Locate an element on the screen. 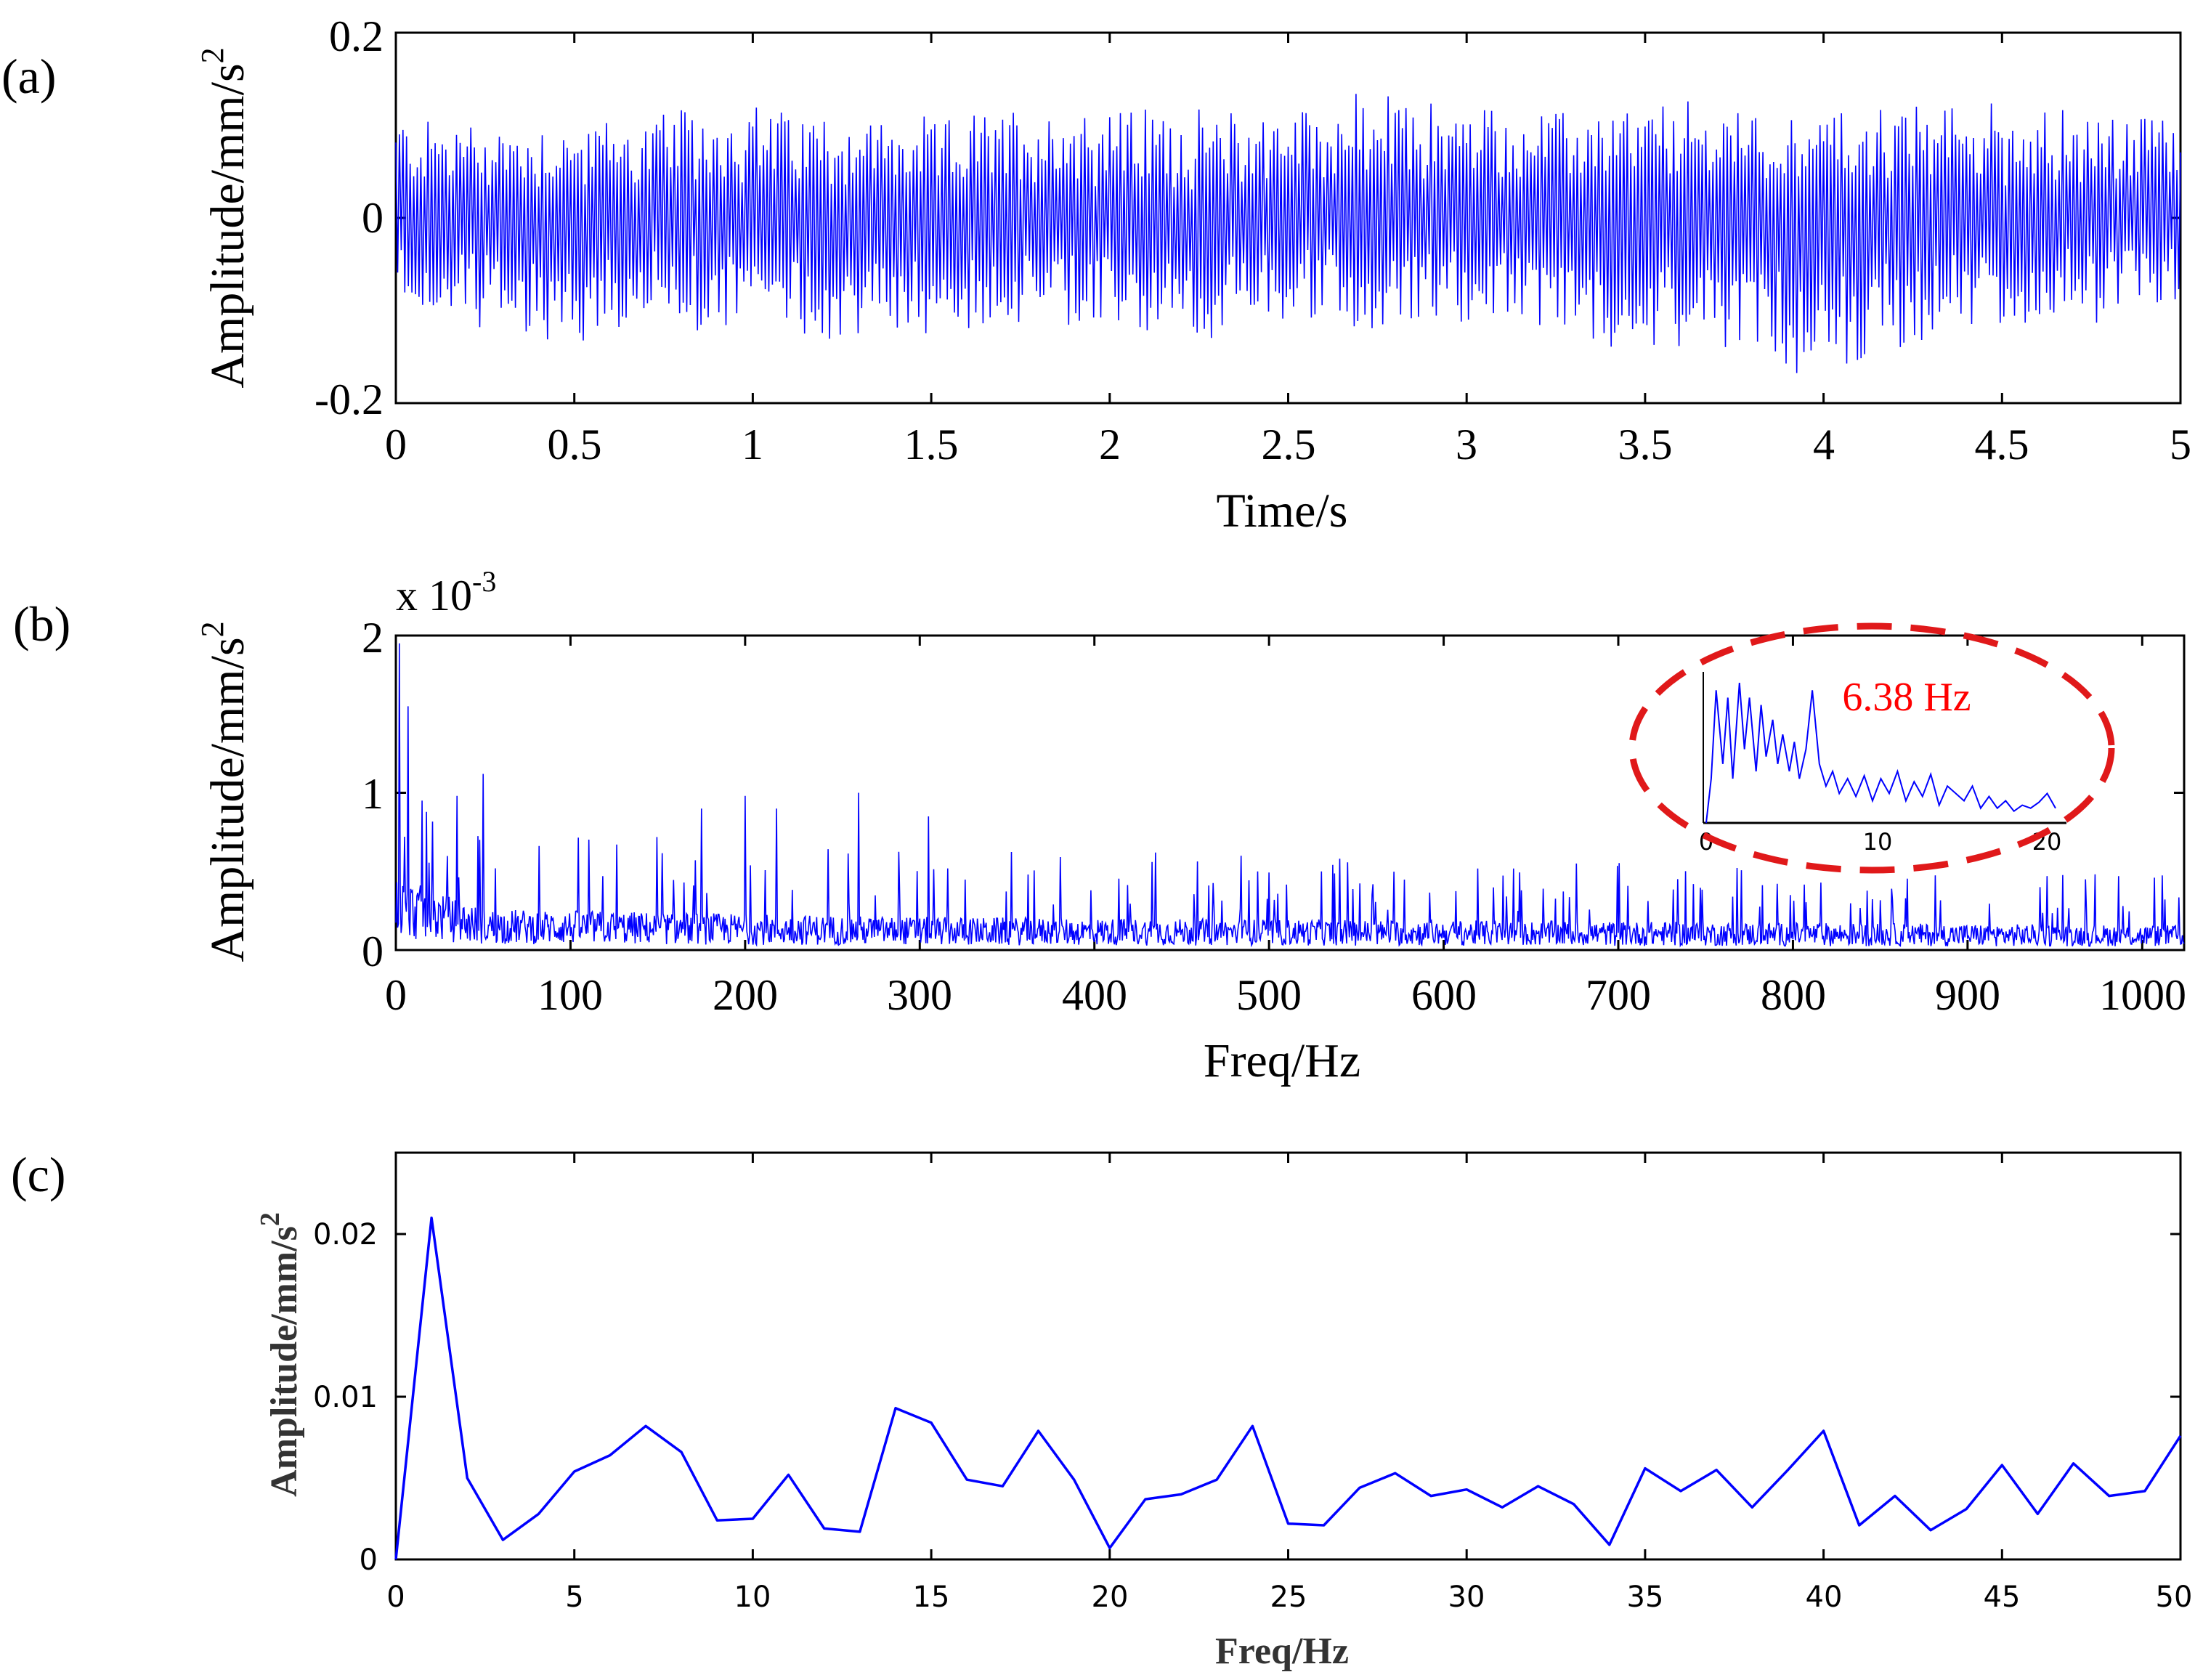  panel-c-label: (c) is located at coordinates (38, 1174).